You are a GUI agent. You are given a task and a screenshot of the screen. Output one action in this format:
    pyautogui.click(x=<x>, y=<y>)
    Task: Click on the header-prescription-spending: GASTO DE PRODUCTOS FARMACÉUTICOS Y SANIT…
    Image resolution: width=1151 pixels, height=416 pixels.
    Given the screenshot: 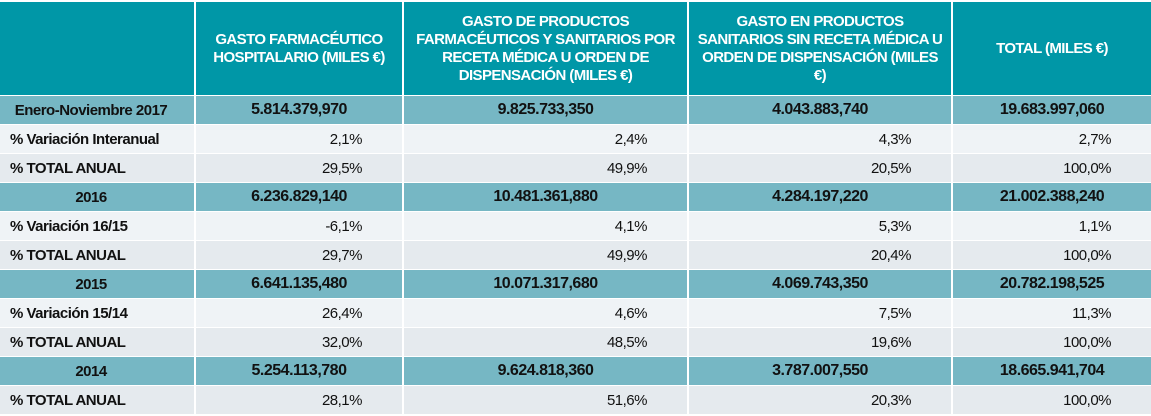 What is the action you would take?
    pyautogui.click(x=545, y=48)
    